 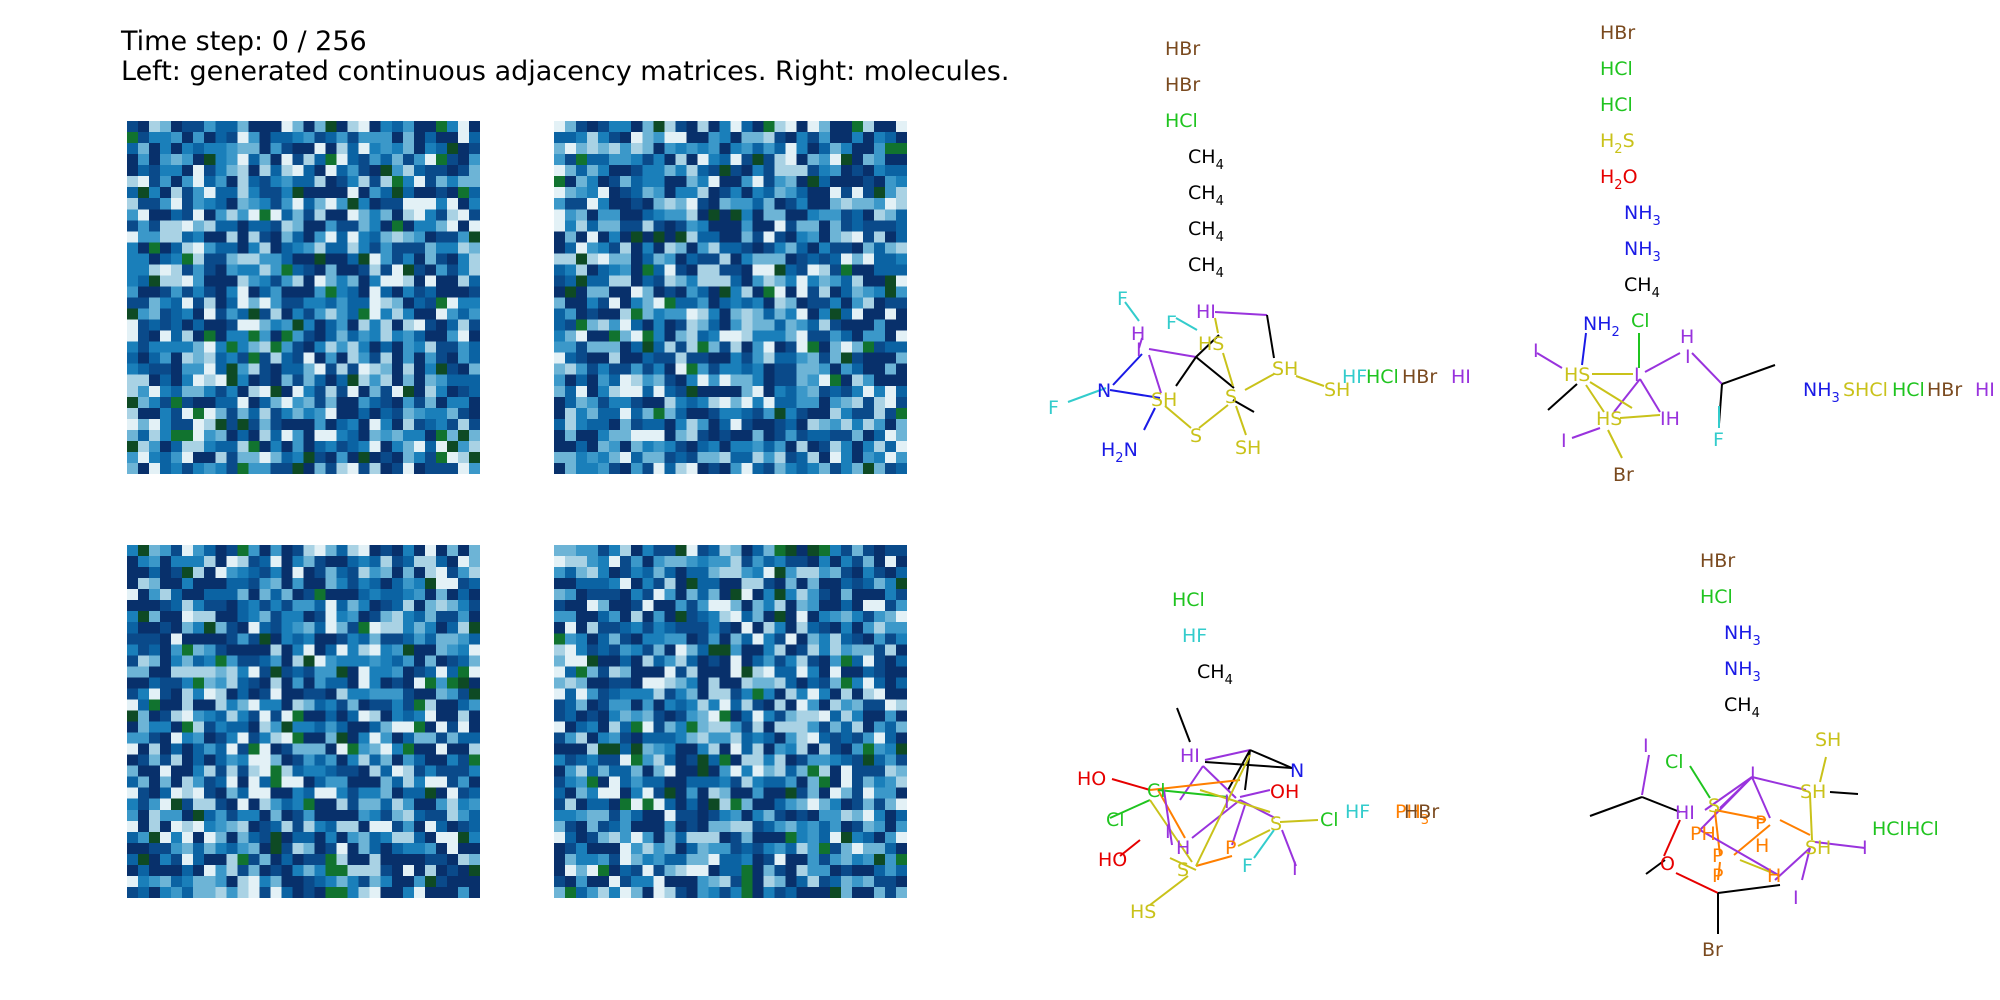 What do you see at coordinates (303, 721) in the screenshot?
I see `adjacency-matrix-bottom-left` at bounding box center [303, 721].